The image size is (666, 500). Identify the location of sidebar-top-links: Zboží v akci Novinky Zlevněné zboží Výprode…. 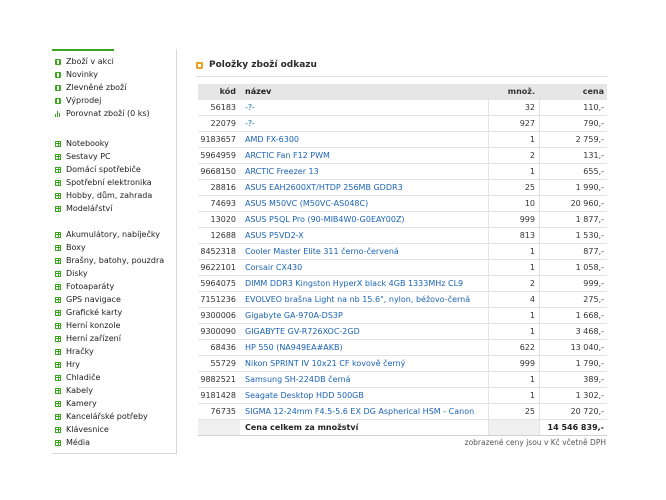
(102, 87).